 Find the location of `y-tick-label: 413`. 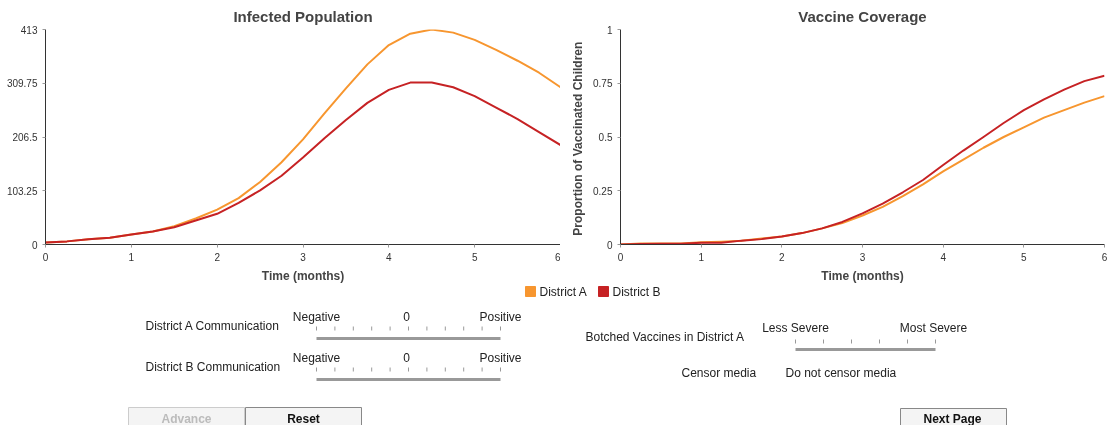

y-tick-label: 413 is located at coordinates (29, 30).